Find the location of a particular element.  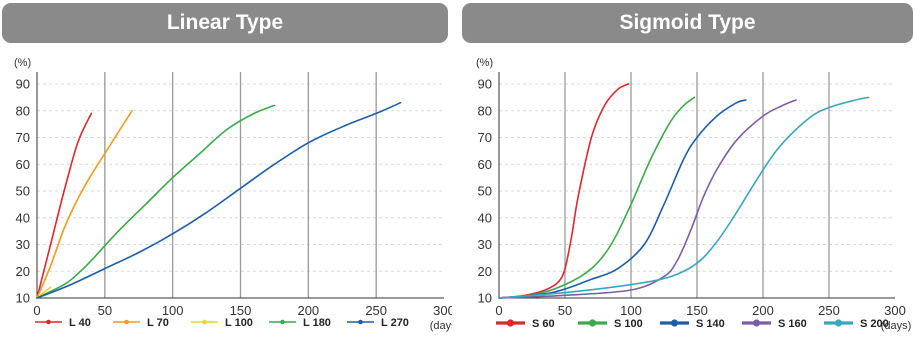

legend-label: S 140 is located at coordinates (710, 324).